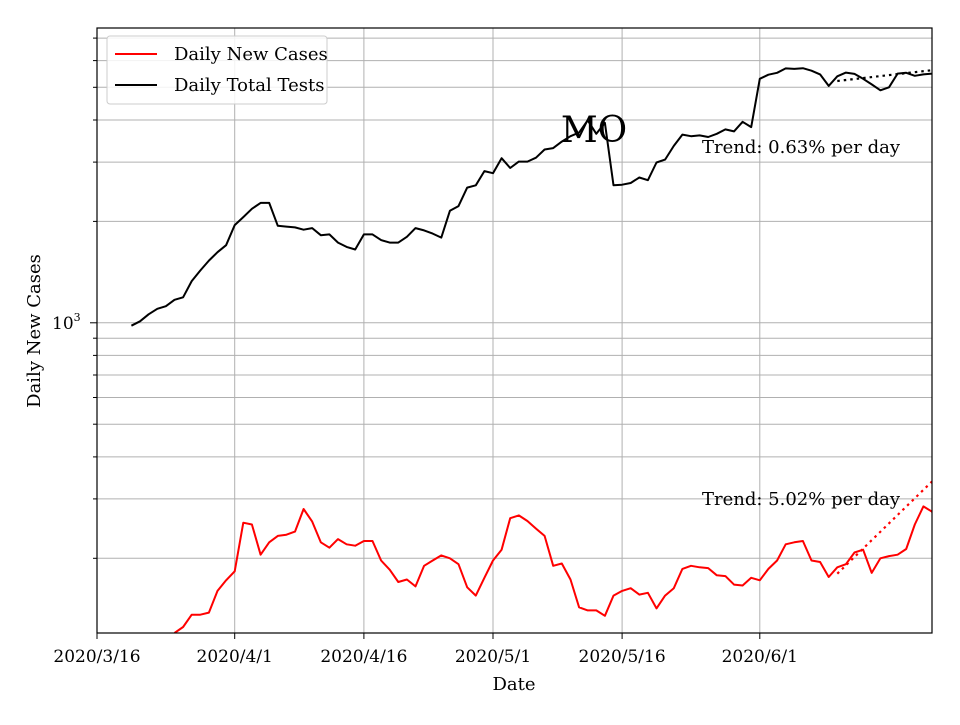  Describe the element at coordinates (235, 657) in the screenshot. I see `x-tick-label: 2020/4/1` at that location.